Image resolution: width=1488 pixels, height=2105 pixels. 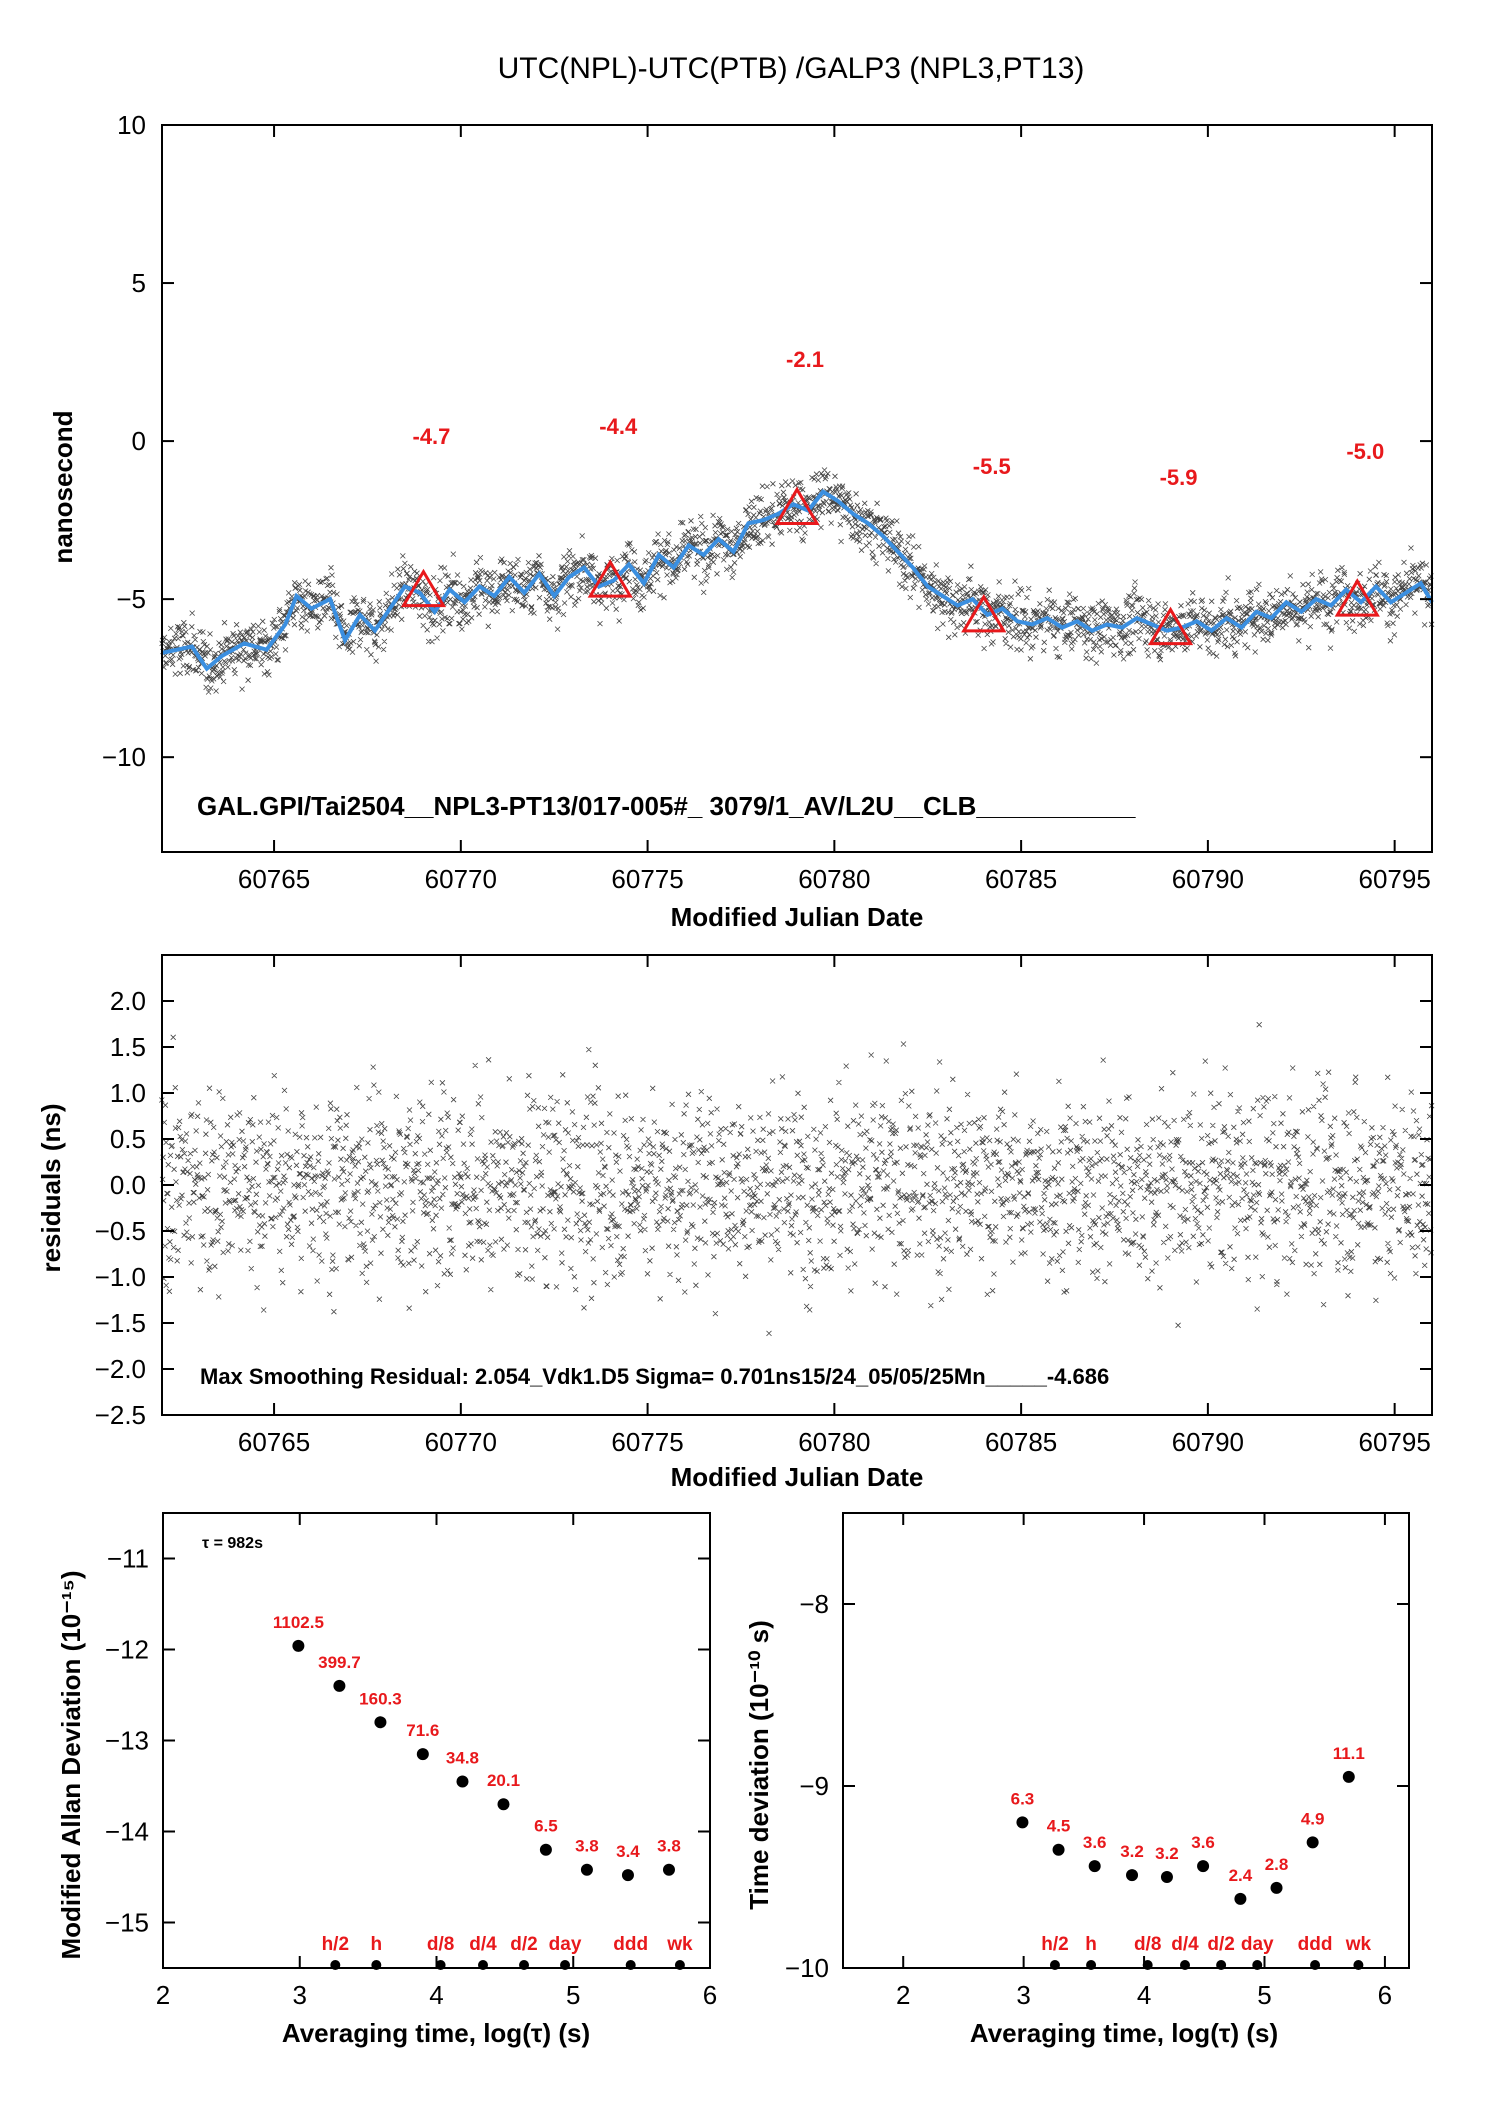 What do you see at coordinates (71, 1765) in the screenshot?
I see `mdev-ylabel: Modified Allan Deviation (10⁻¹⁵)` at bounding box center [71, 1765].